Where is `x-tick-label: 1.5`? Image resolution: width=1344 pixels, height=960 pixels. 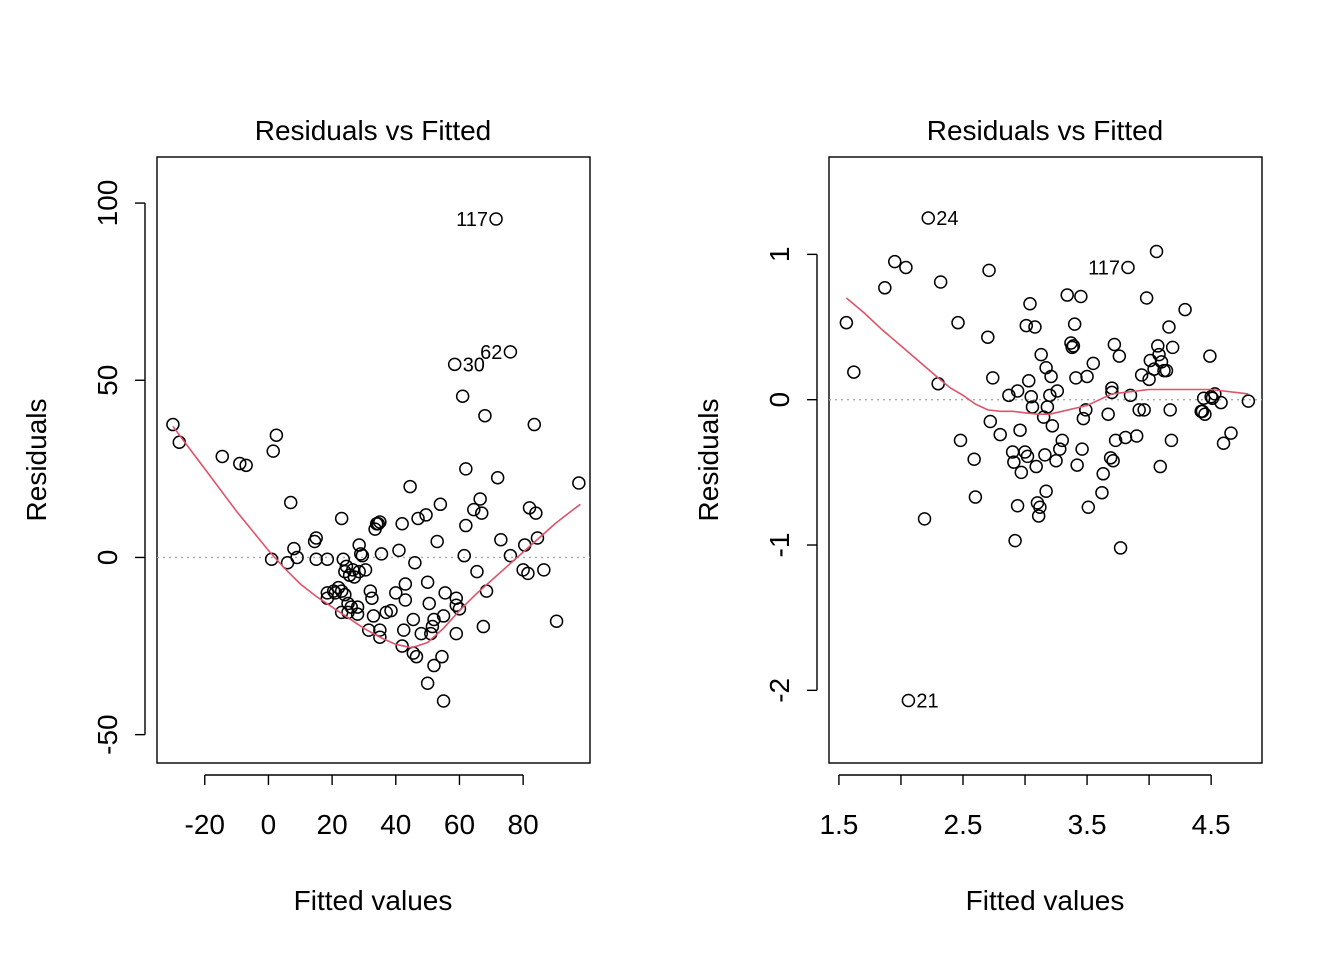
x-tick-label: 1.5 is located at coordinates (838, 824).